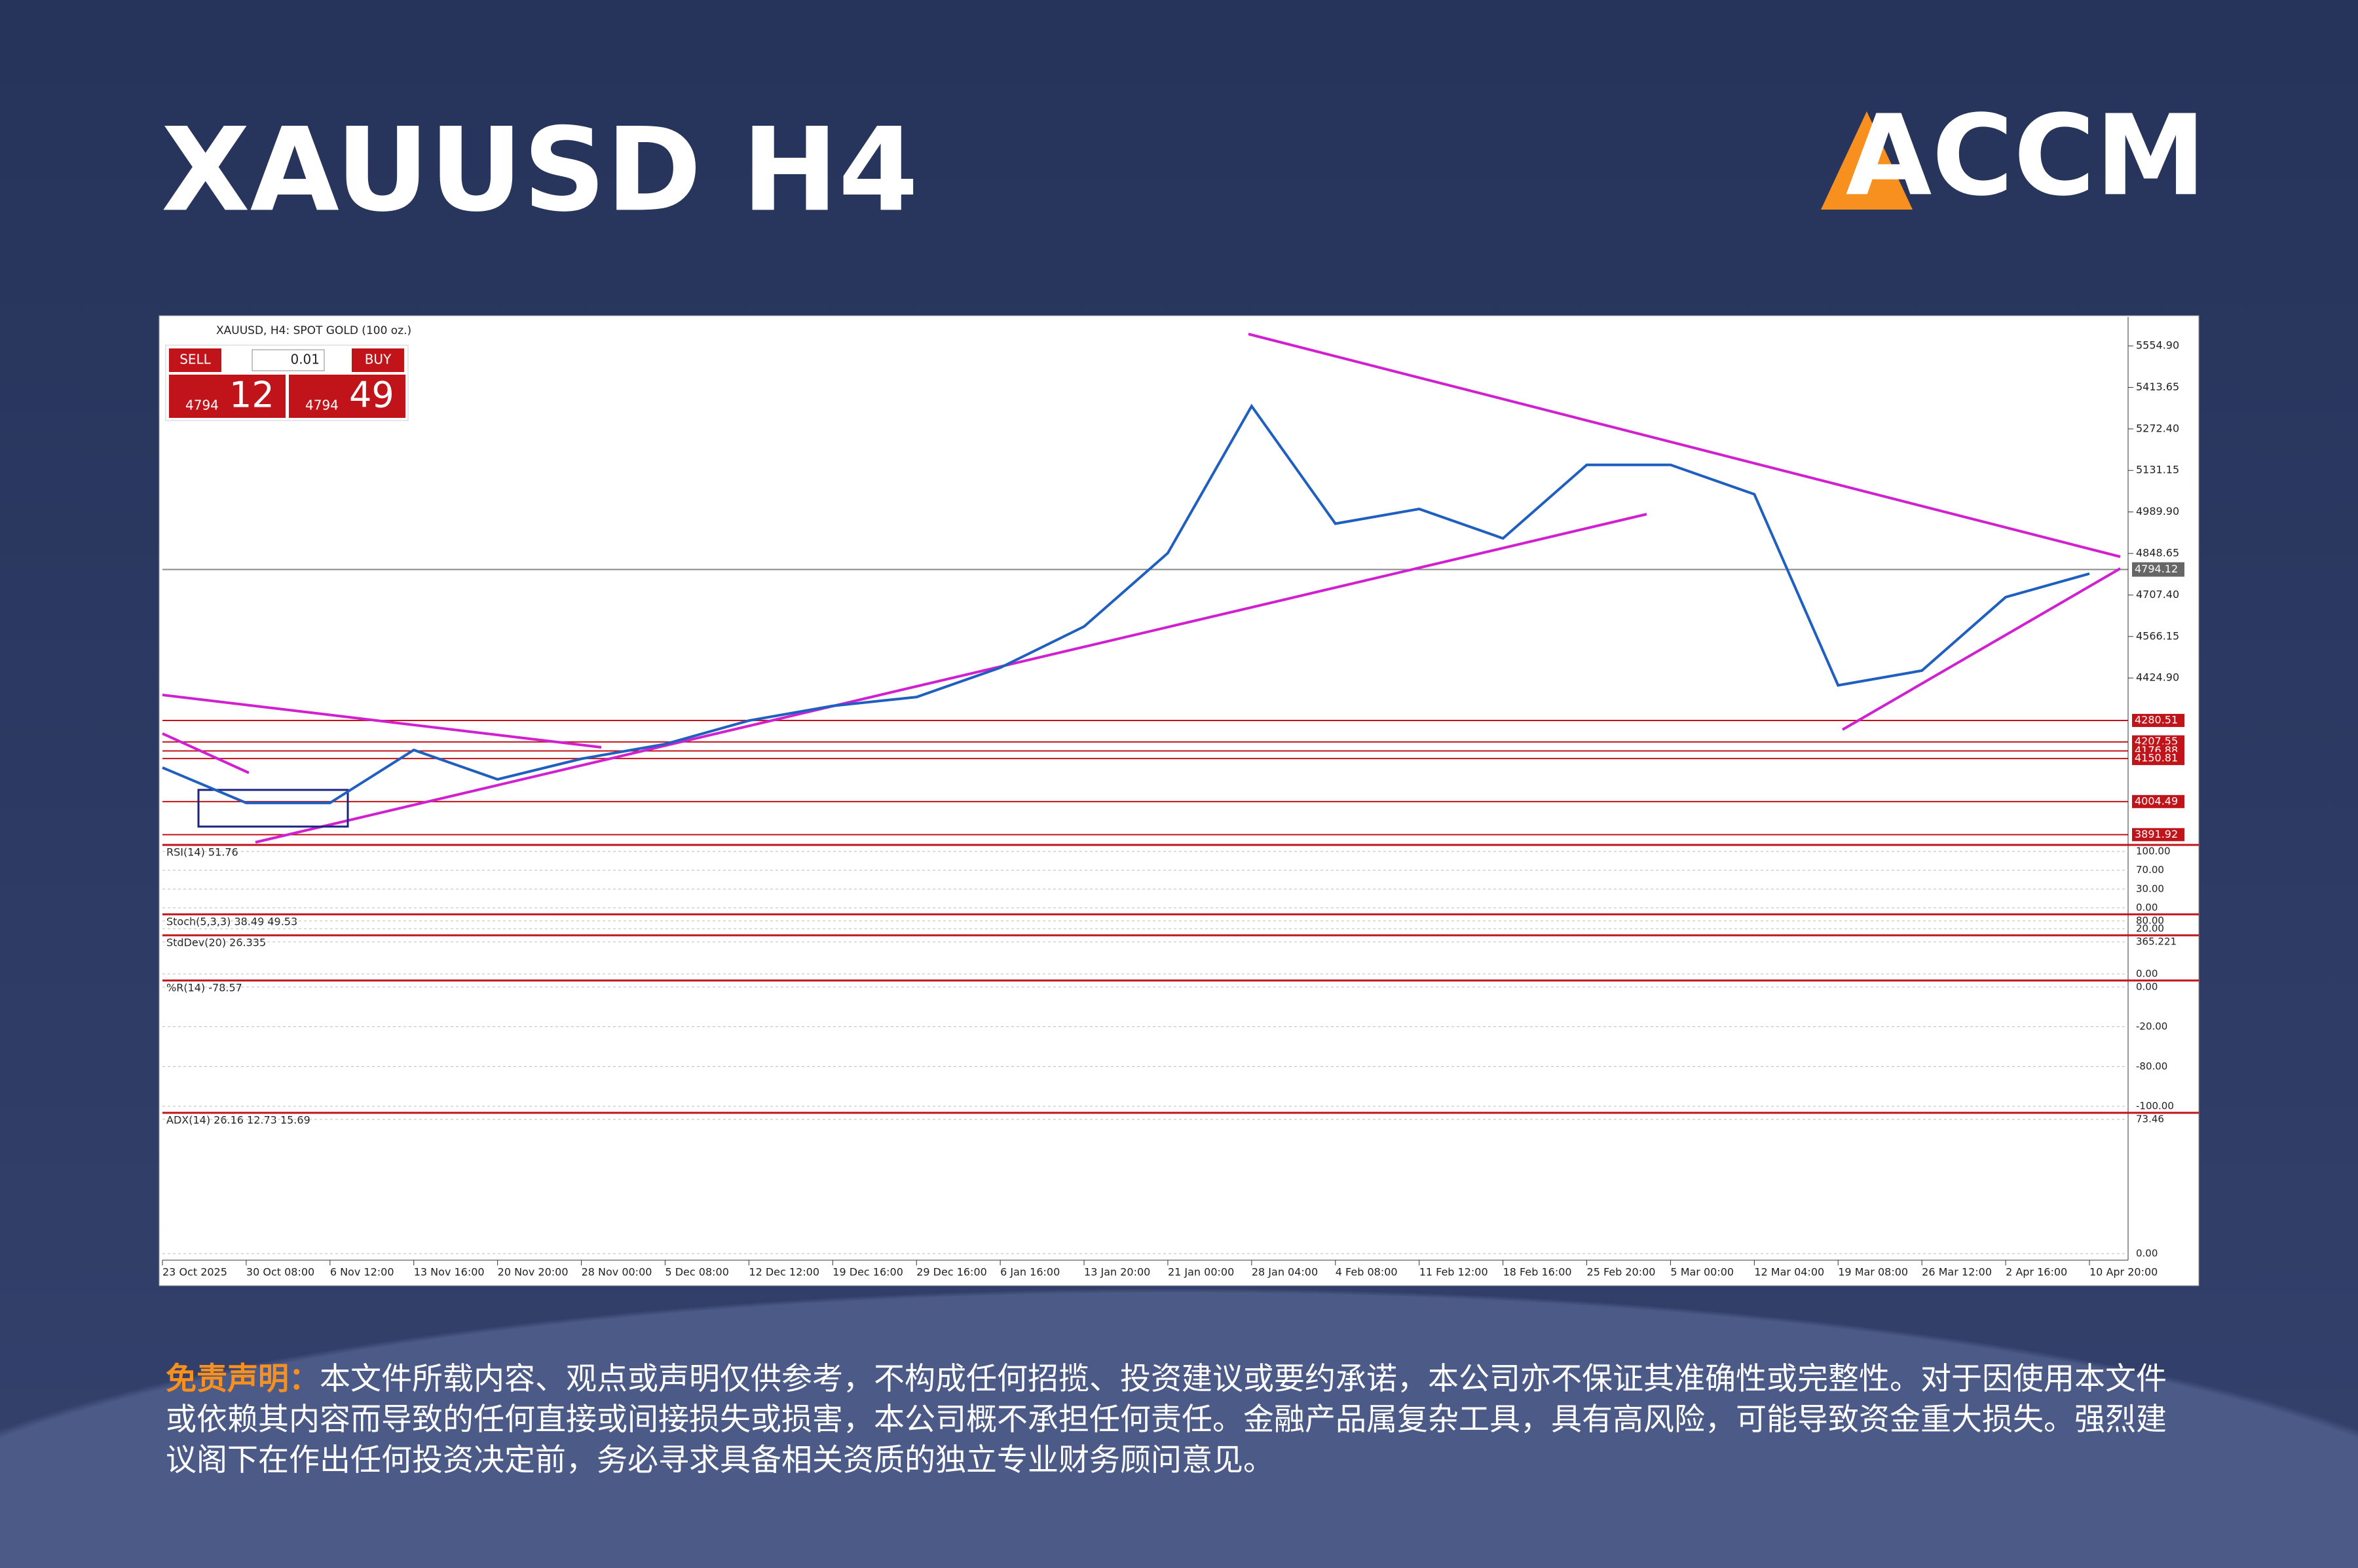 The width and height of the screenshot is (2358, 1568). Describe the element at coordinates (2158, 428) in the screenshot. I see `y-tick-label: 5272.40` at that location.